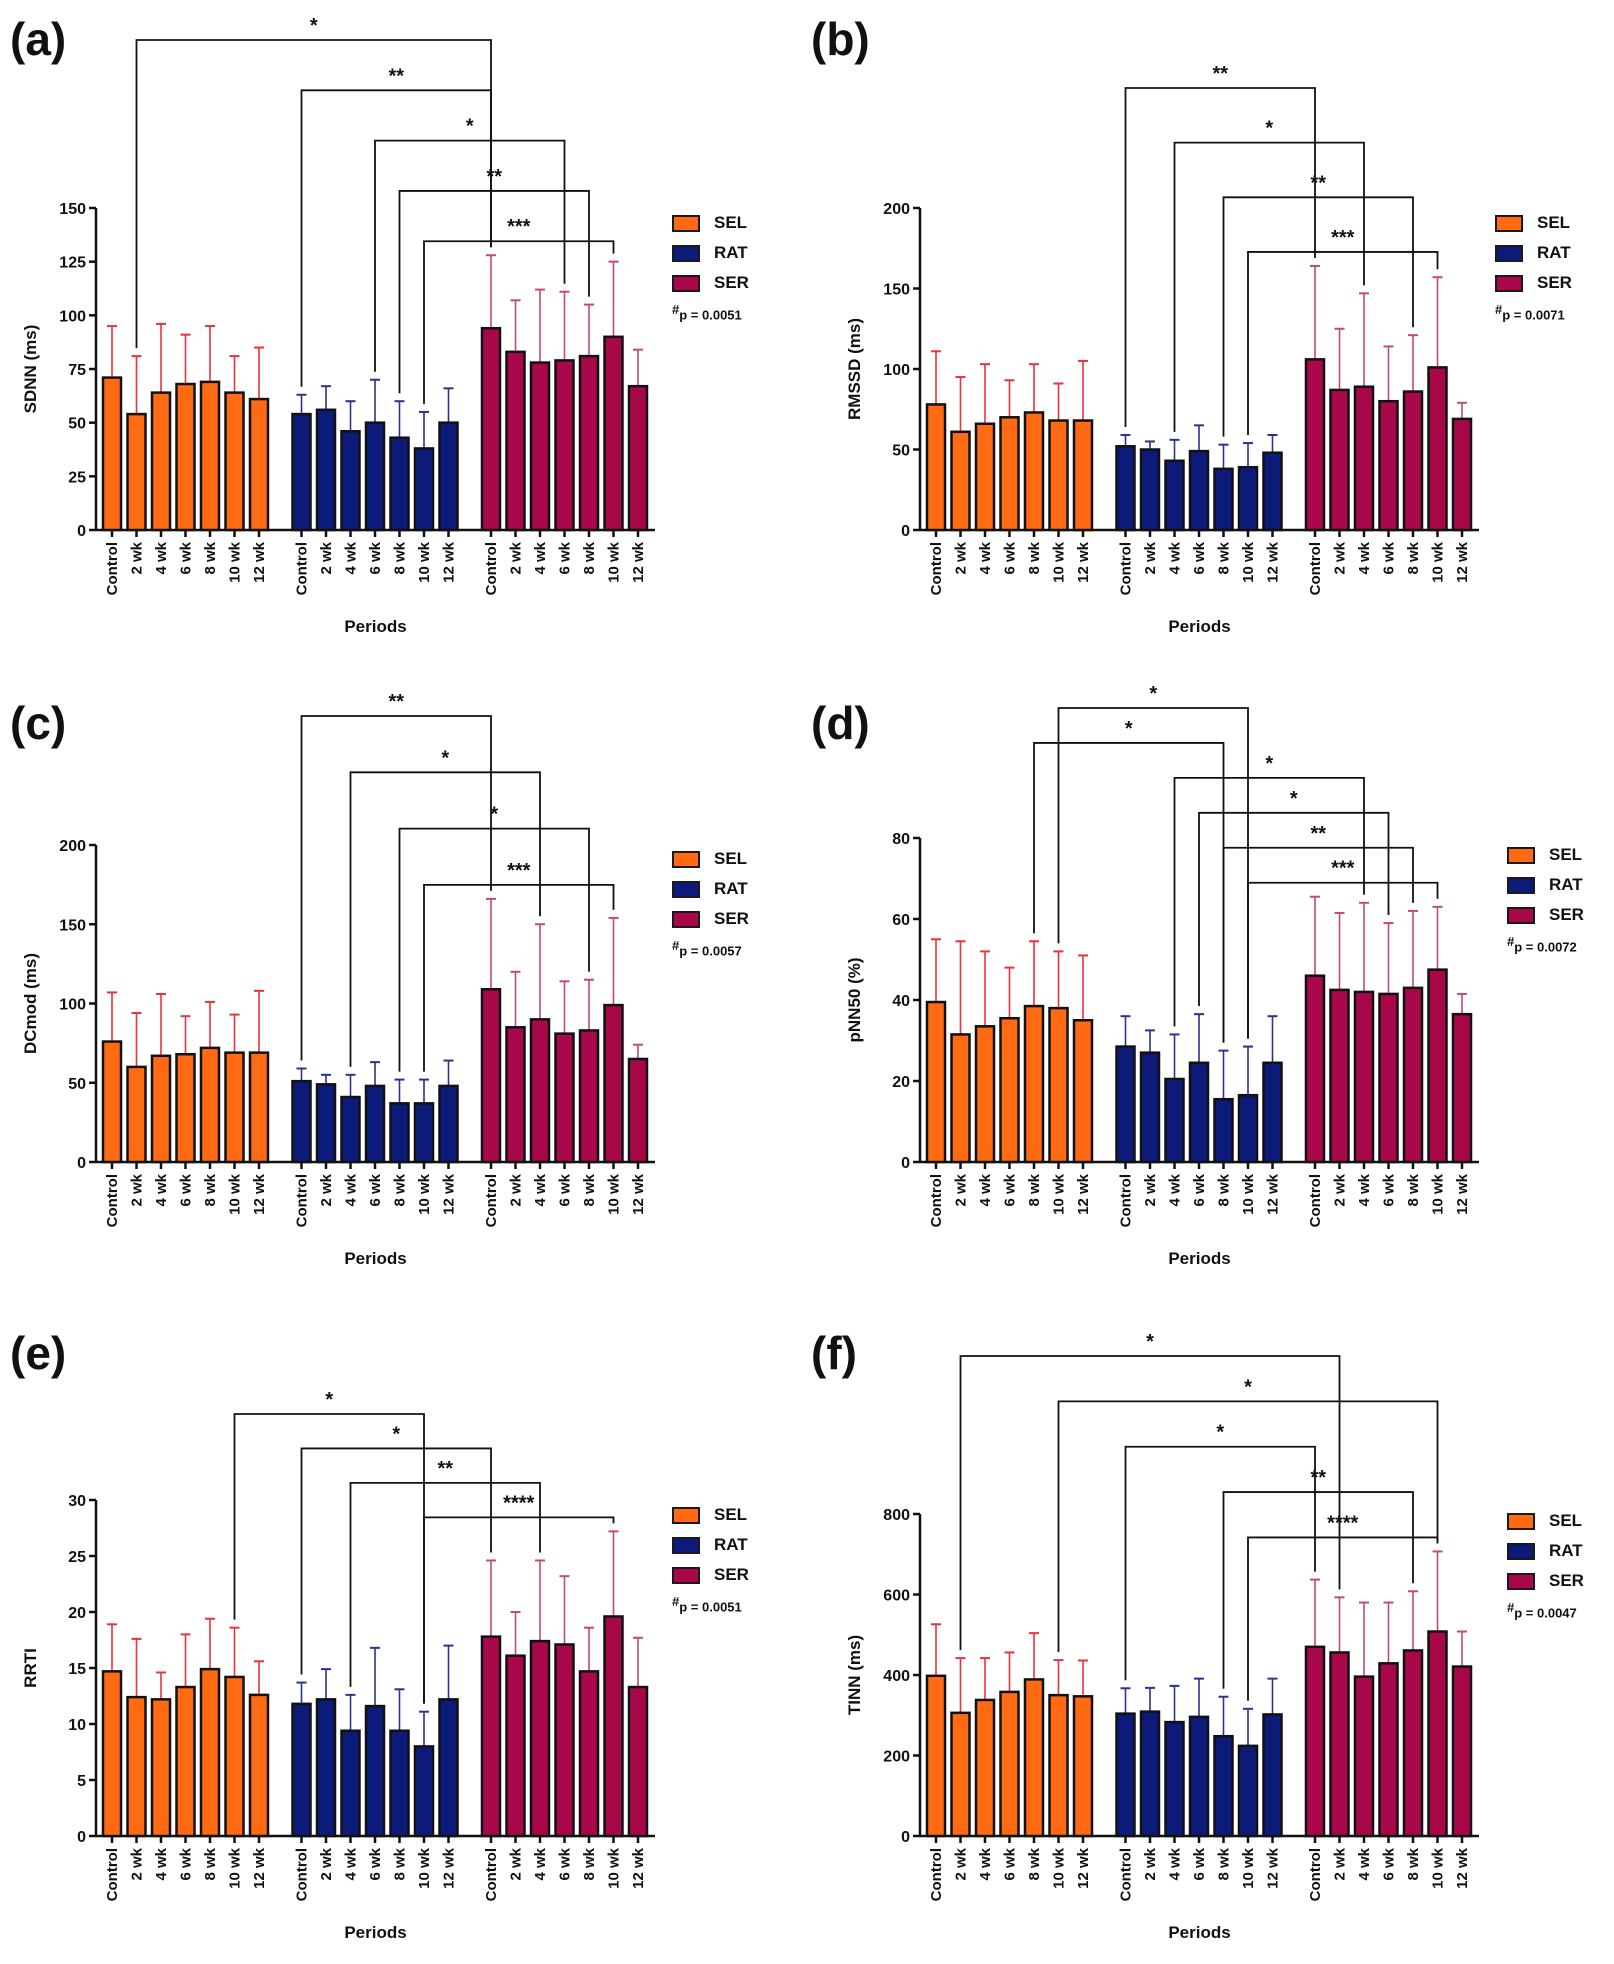  I want to click on y-axis-label: DCmod (ms), so click(30, 1003).